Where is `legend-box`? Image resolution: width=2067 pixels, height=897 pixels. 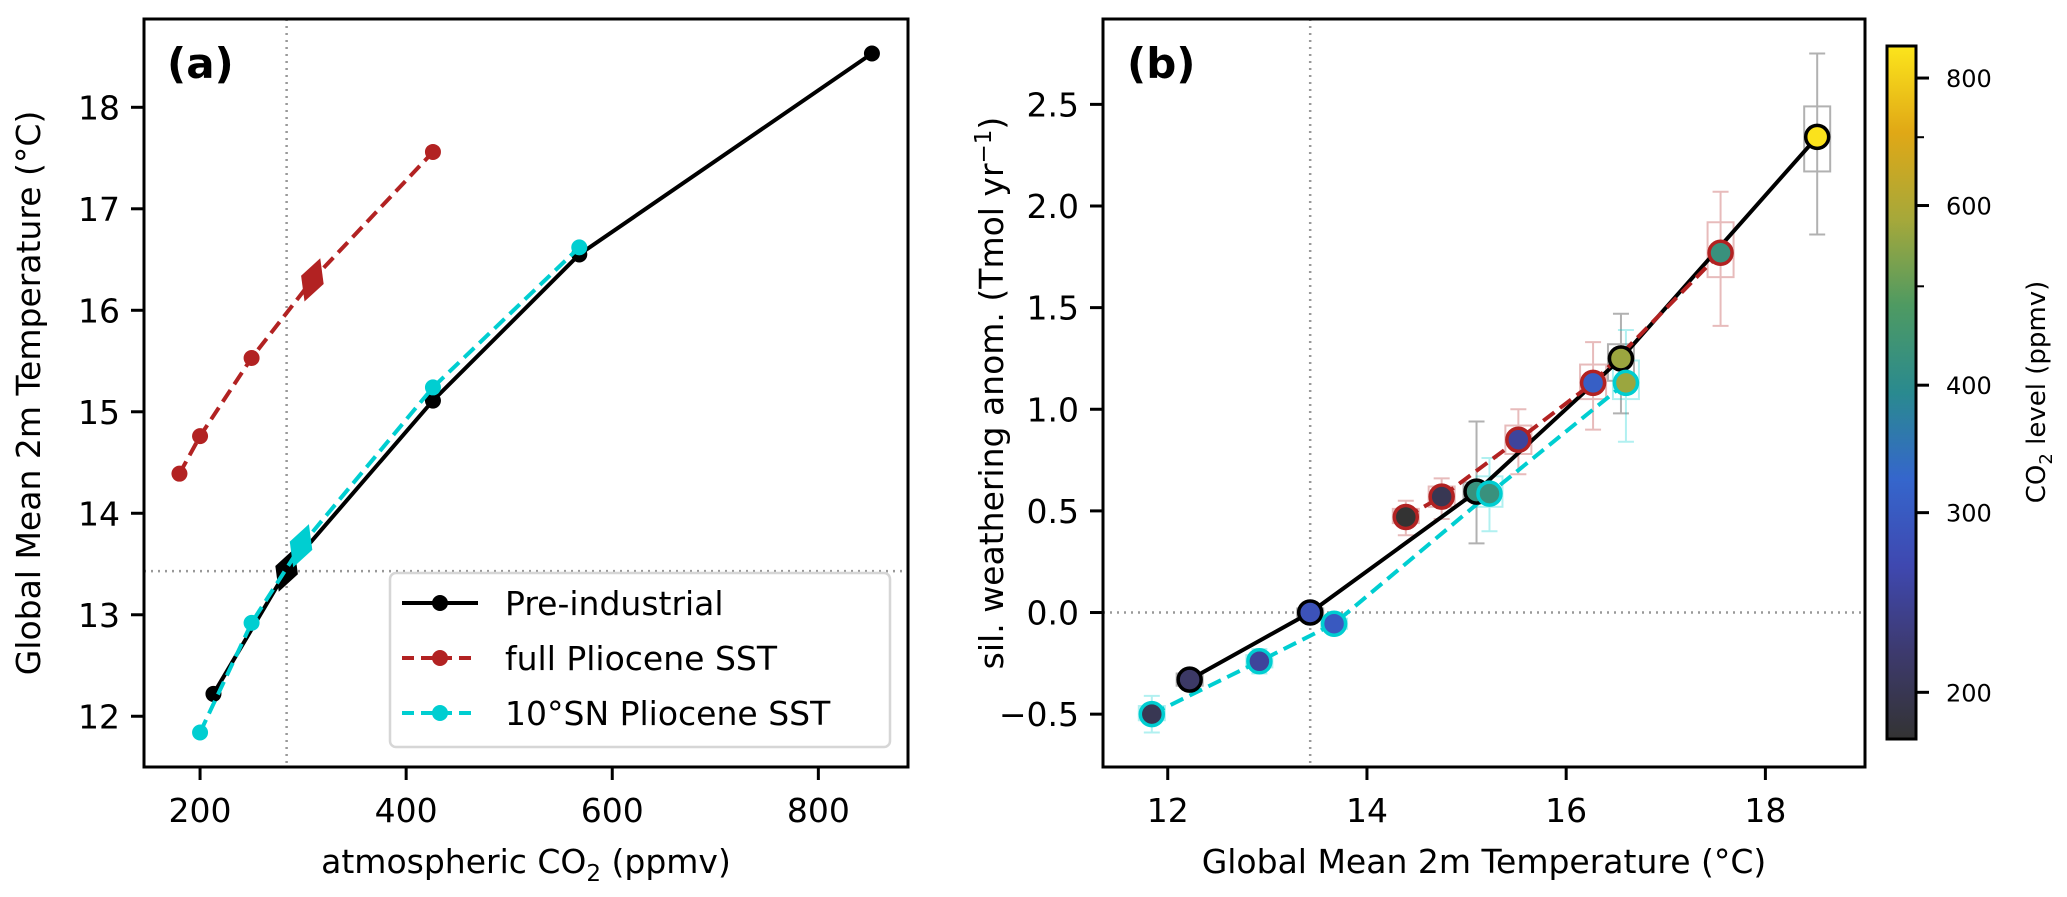 legend-box is located at coordinates (640, 660).